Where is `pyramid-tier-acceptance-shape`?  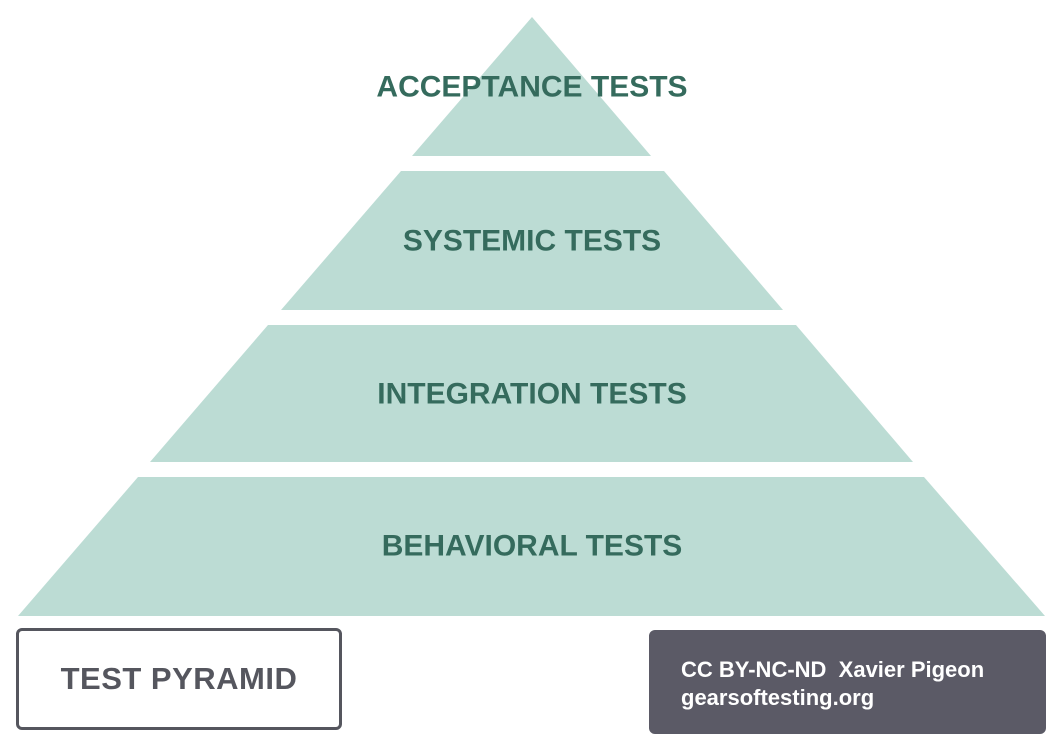 pyramid-tier-acceptance-shape is located at coordinates (531, 86).